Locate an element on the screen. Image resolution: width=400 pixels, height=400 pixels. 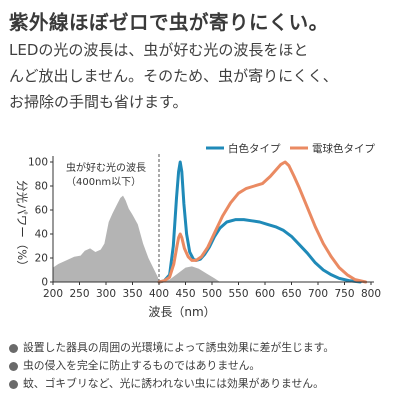
note-item: 虫の侵入を完全に防止するものではありません。 is located at coordinates (171, 366).